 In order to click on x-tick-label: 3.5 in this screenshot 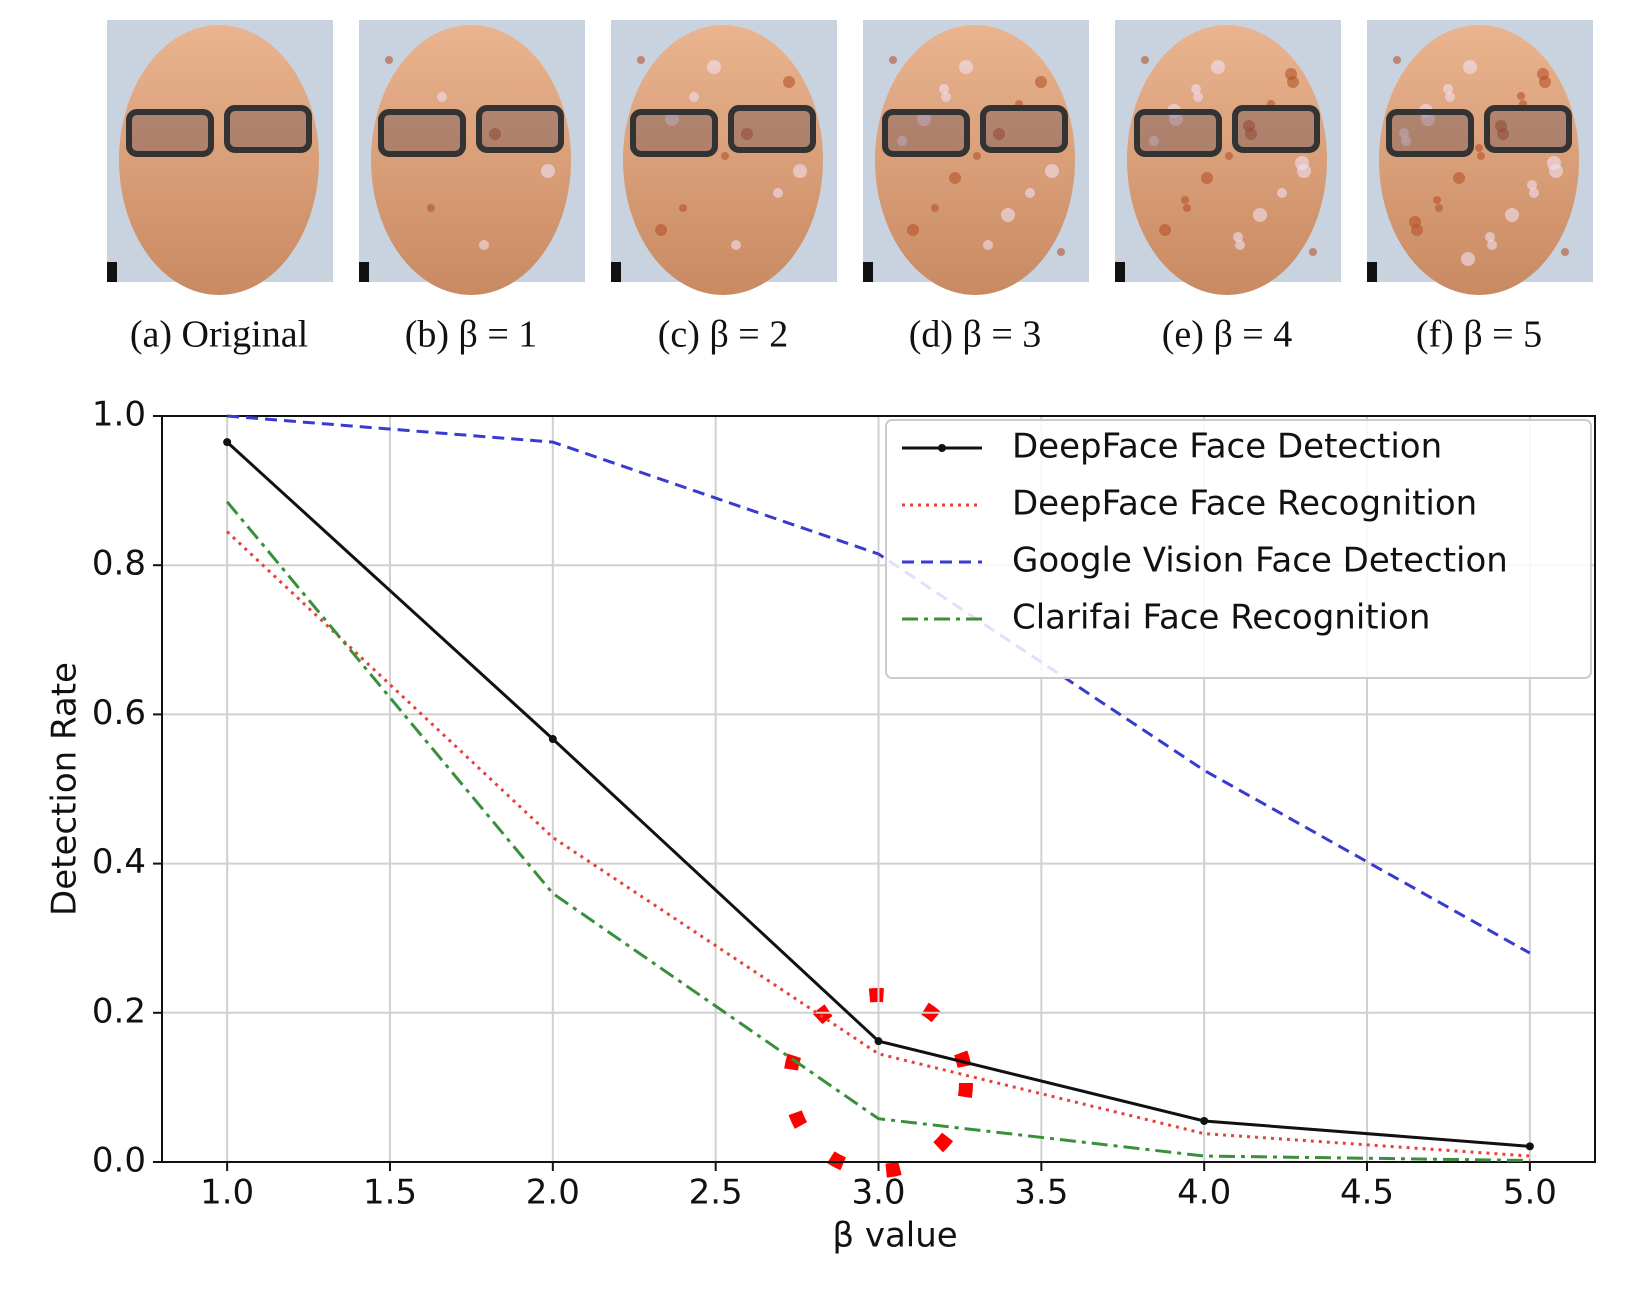, I will do `click(1041, 1193)`.